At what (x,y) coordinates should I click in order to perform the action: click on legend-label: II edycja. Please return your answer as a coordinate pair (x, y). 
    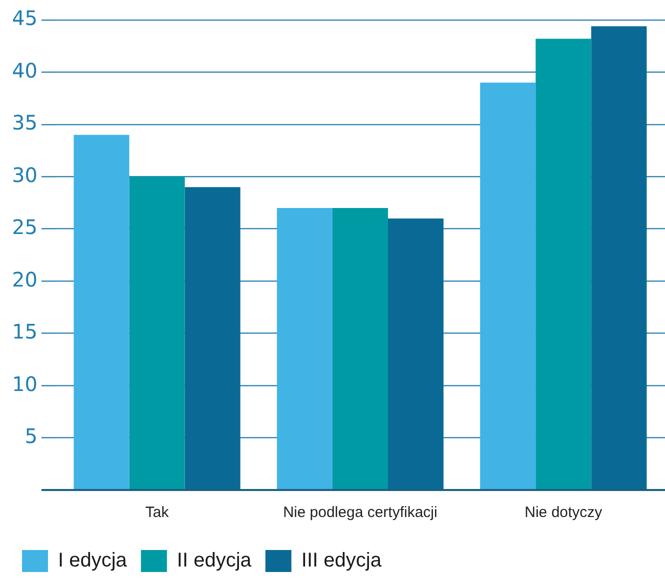
    Looking at the image, I should click on (214, 561).